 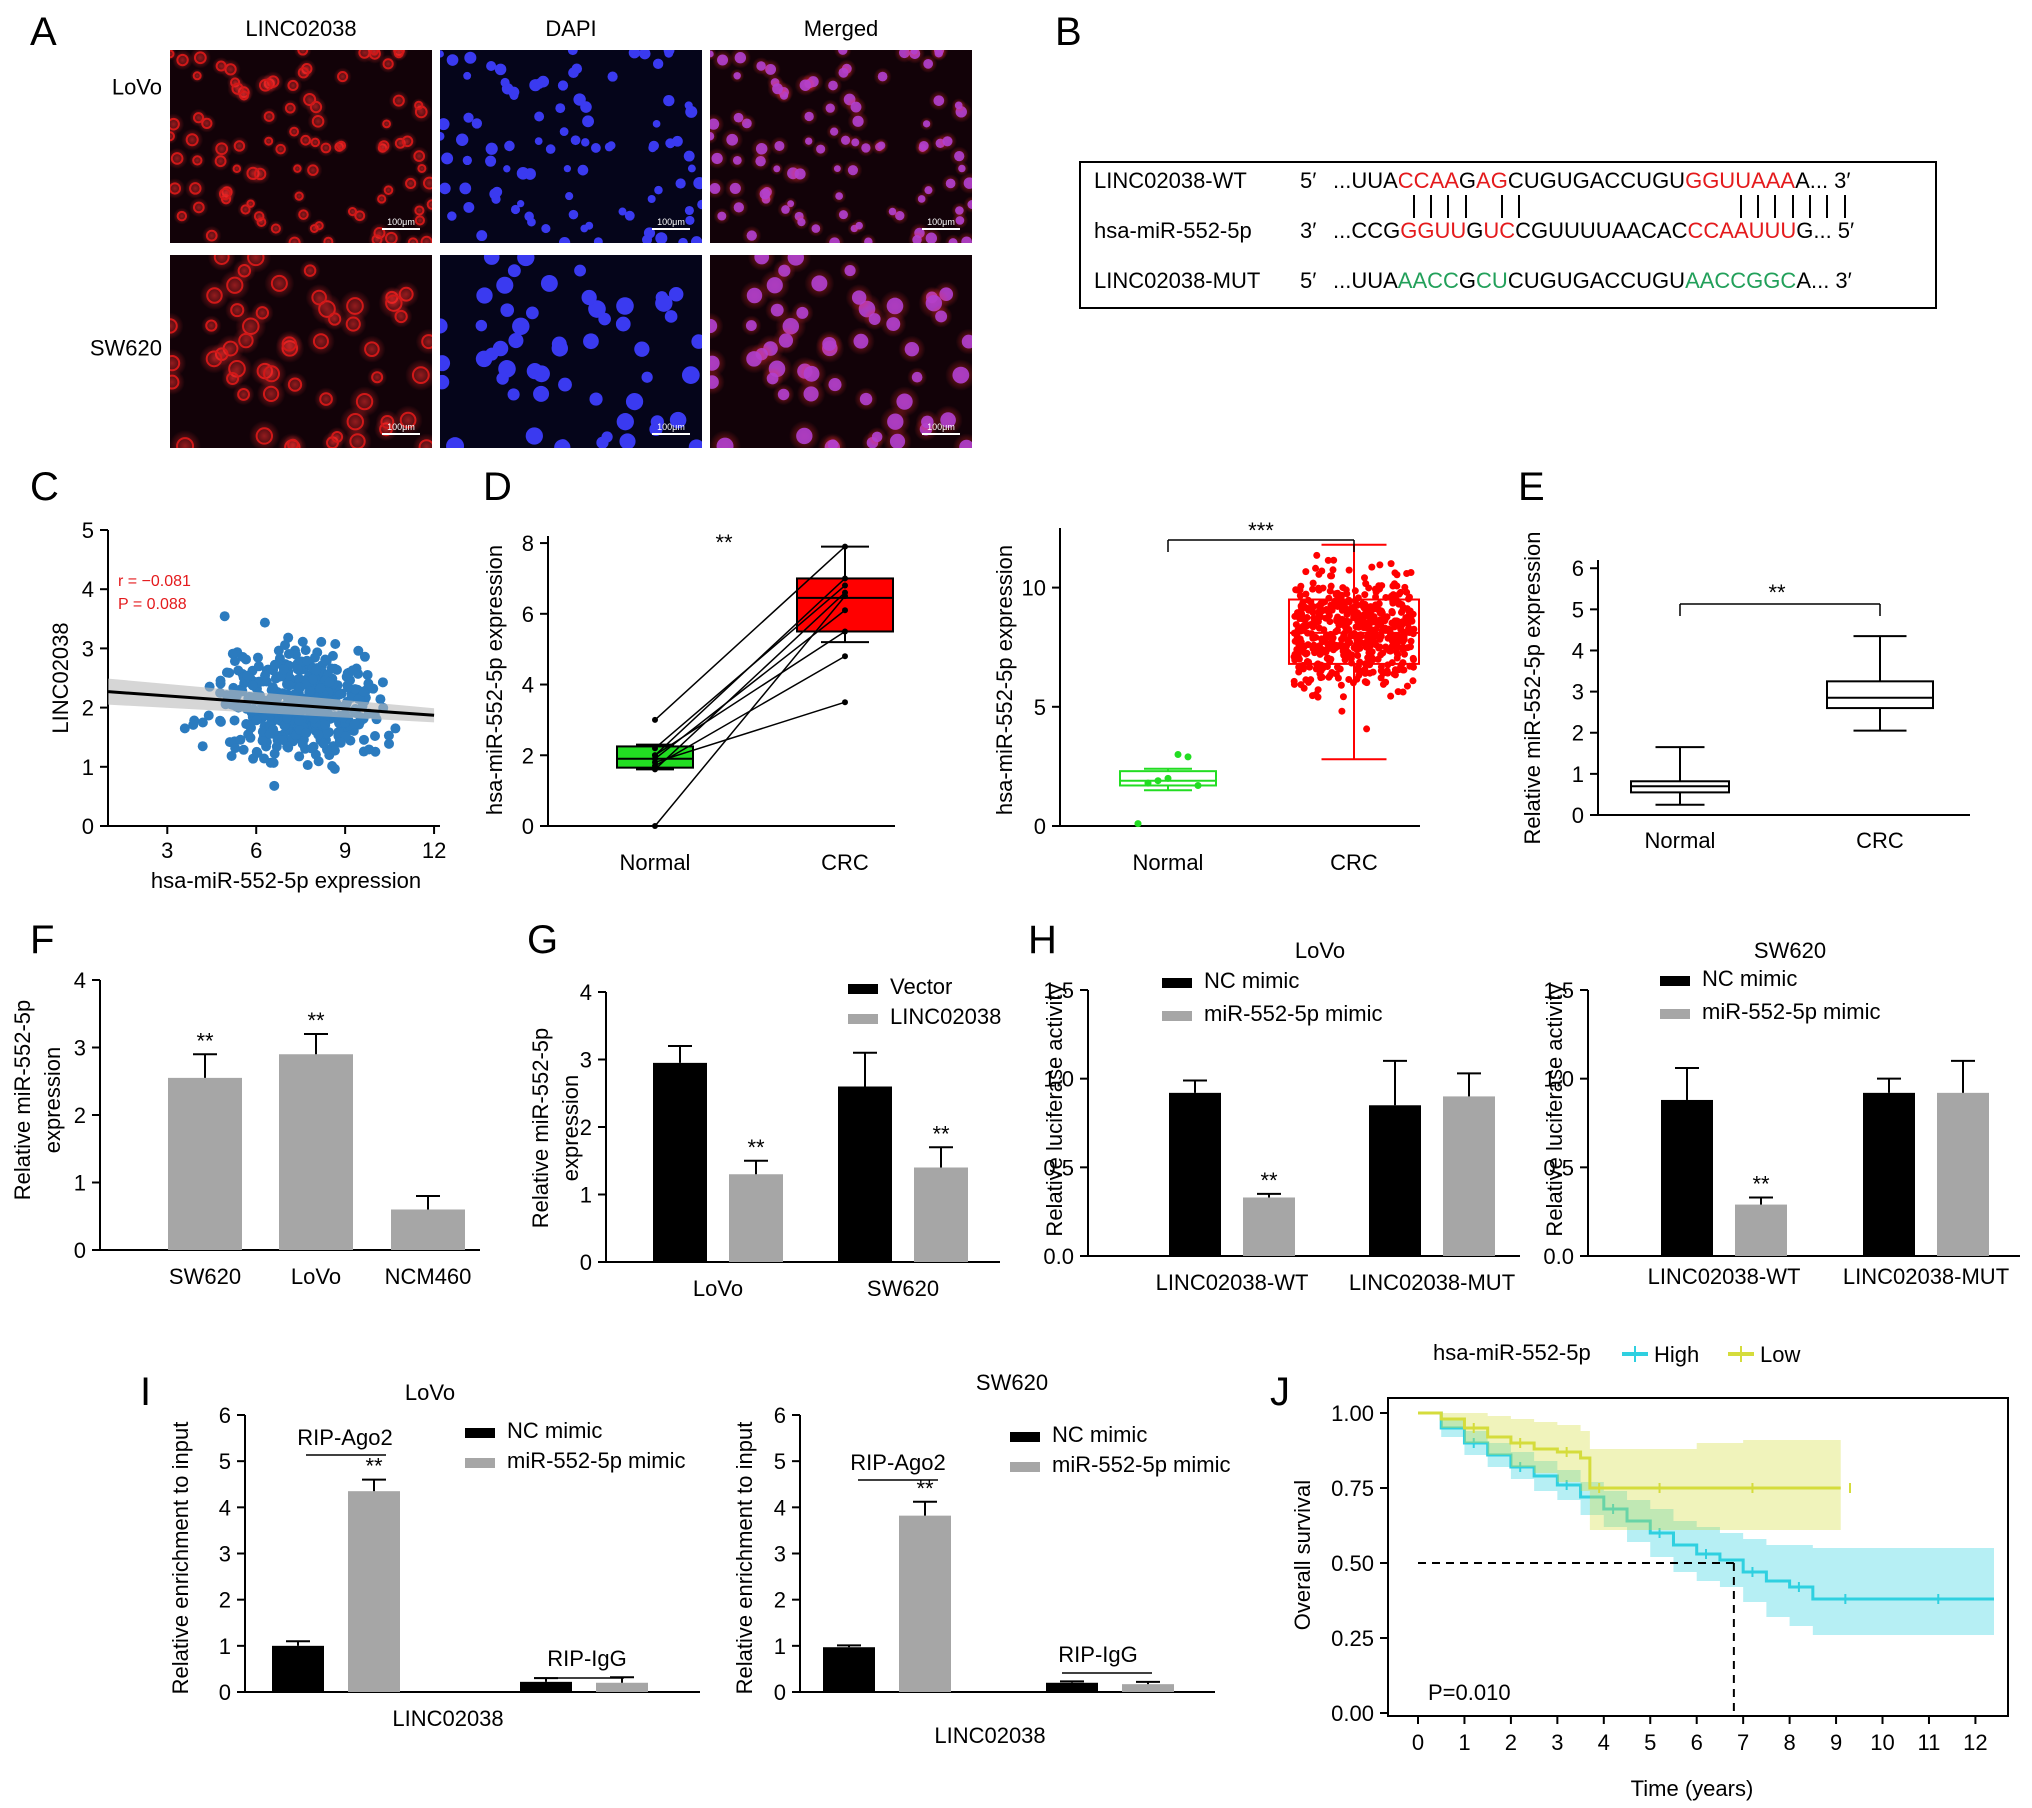 What do you see at coordinates (80, 1048) in the screenshot?
I see `panel-f-y-tick-label: 3` at bounding box center [80, 1048].